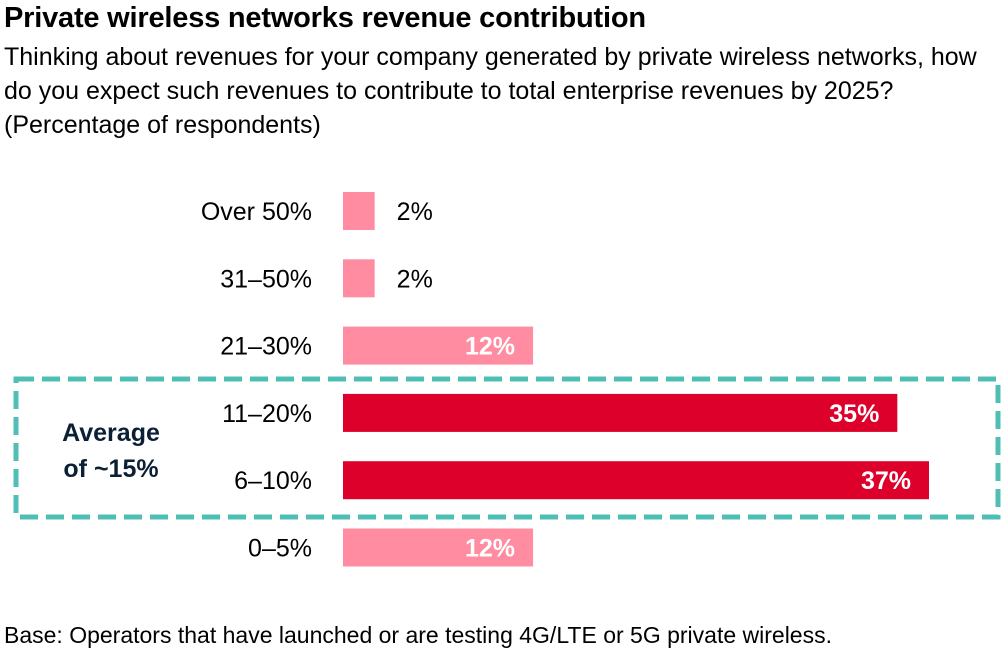  What do you see at coordinates (266, 347) in the screenshot?
I see `category-label: 21–30%` at bounding box center [266, 347].